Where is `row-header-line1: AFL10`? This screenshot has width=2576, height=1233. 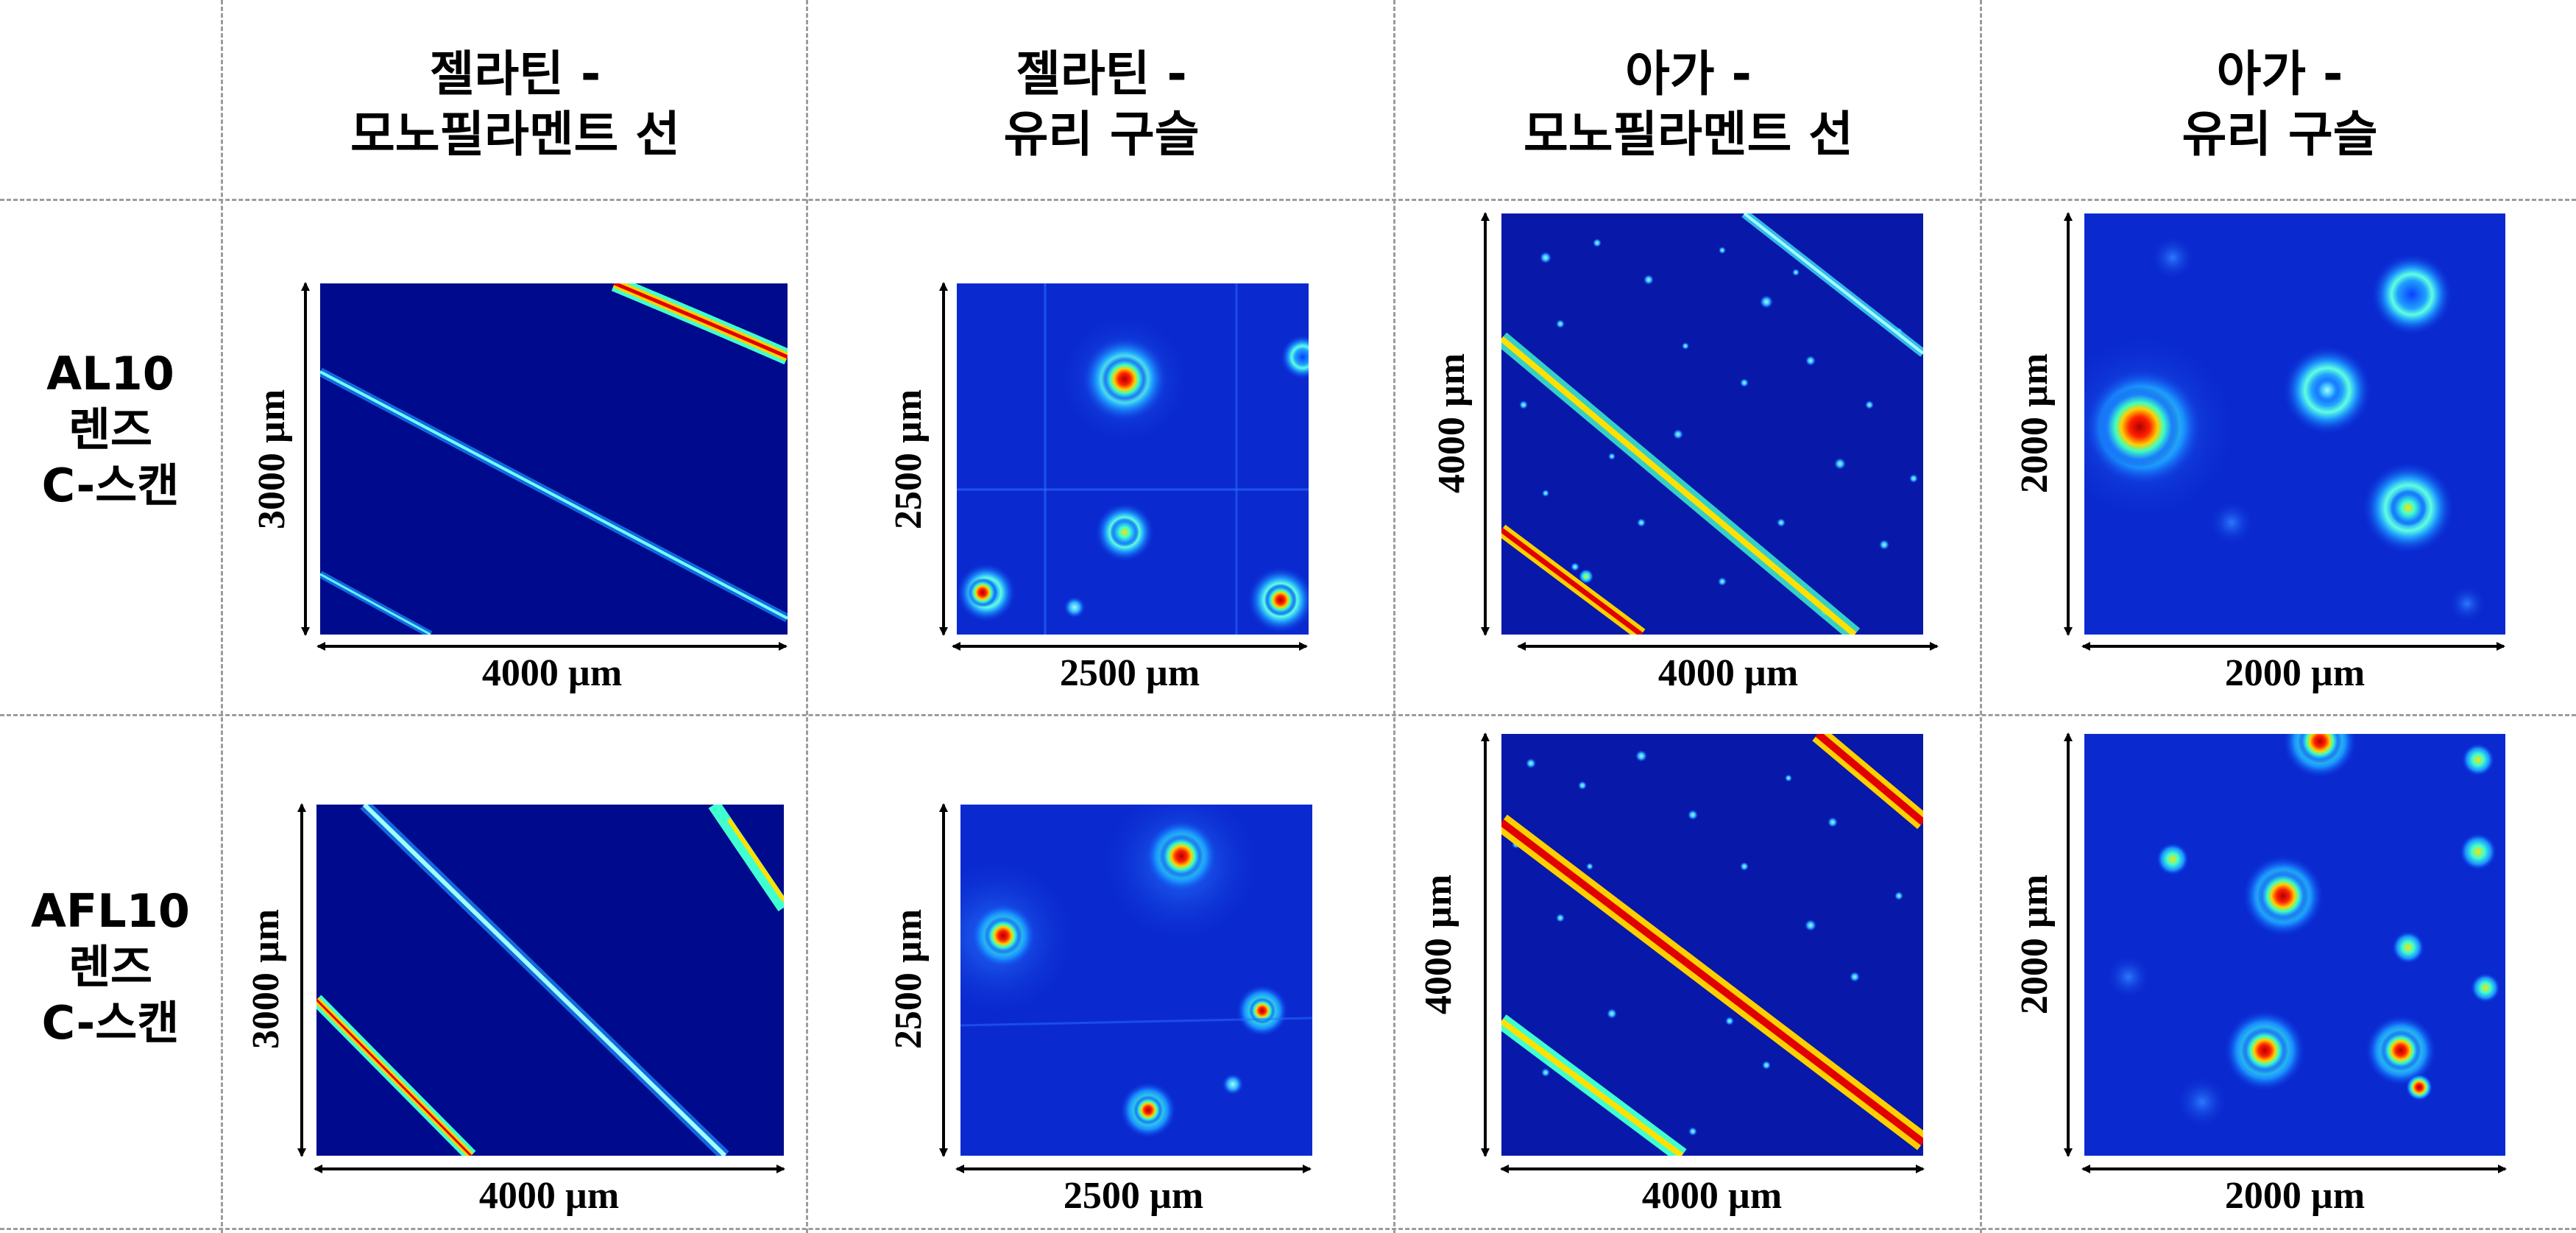
row-header-line1: AFL10 is located at coordinates (111, 911).